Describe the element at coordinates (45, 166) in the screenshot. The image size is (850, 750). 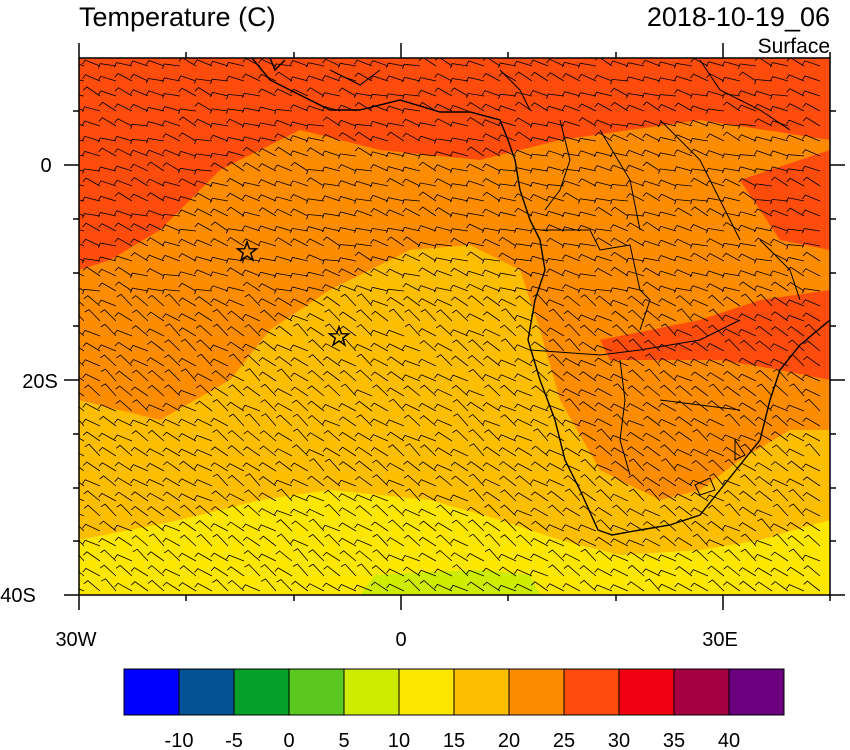
I see `lat-label-0: 0` at that location.